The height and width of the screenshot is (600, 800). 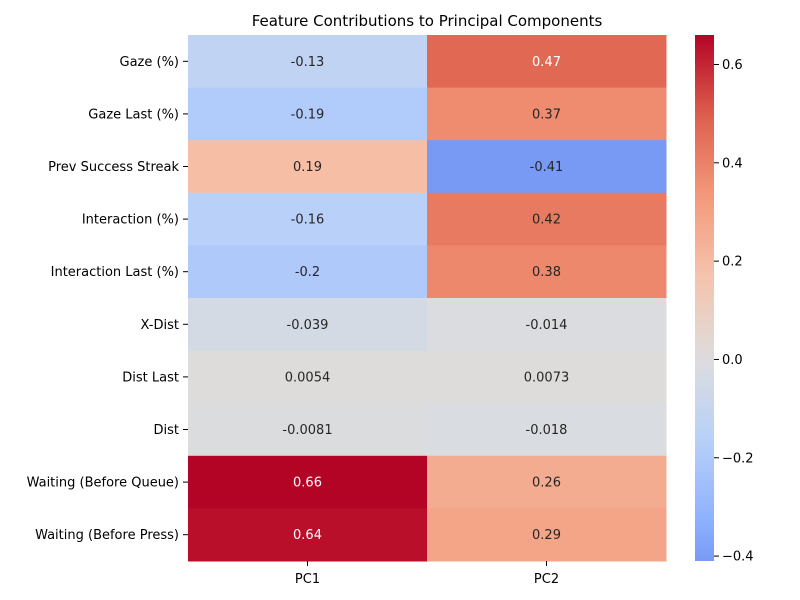 I want to click on cell-annotation: 0.37, so click(x=546, y=114).